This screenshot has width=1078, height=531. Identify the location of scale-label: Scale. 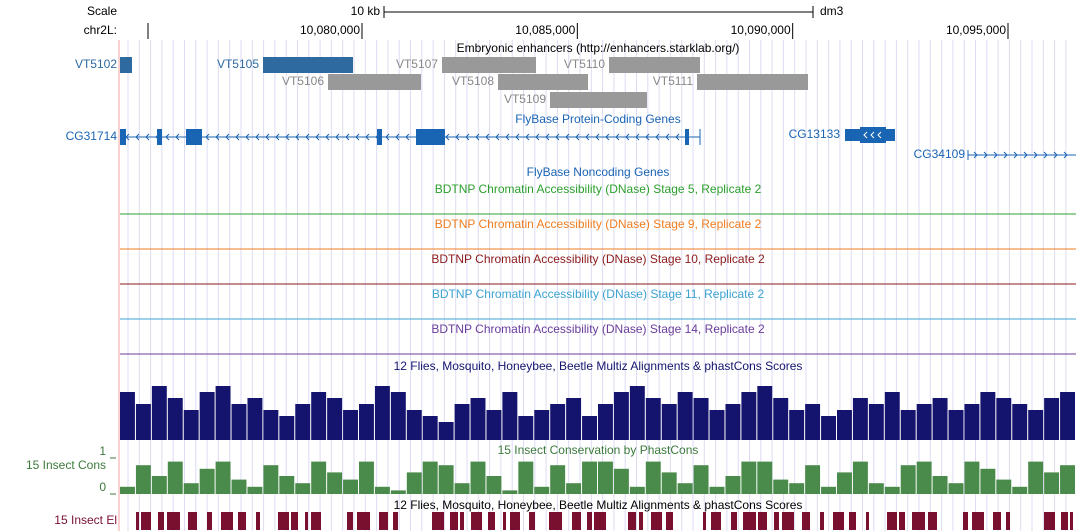
(102, 11).